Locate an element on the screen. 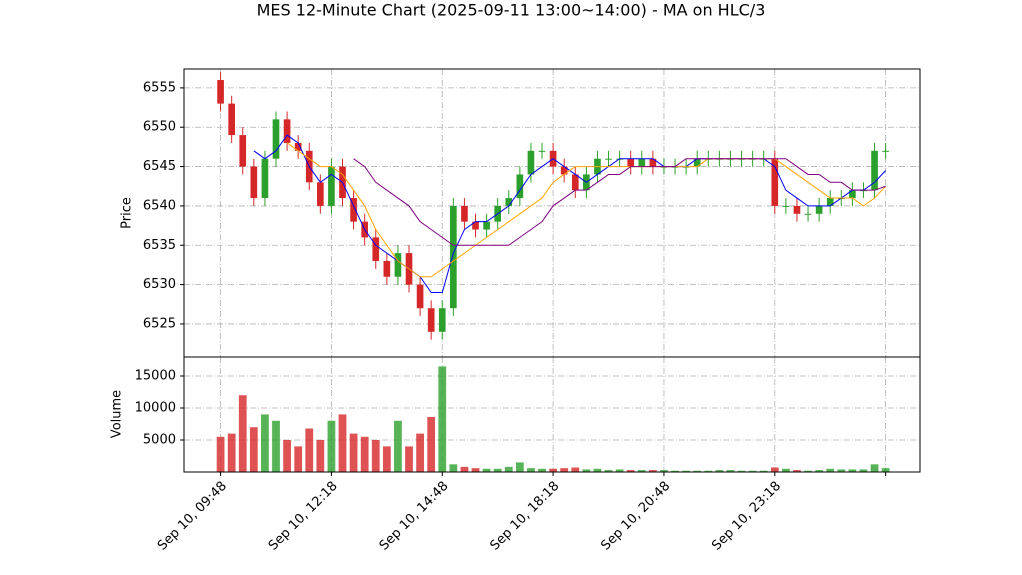 This screenshot has width=1022, height=575. y-tick-label: 6525 is located at coordinates (159, 323).